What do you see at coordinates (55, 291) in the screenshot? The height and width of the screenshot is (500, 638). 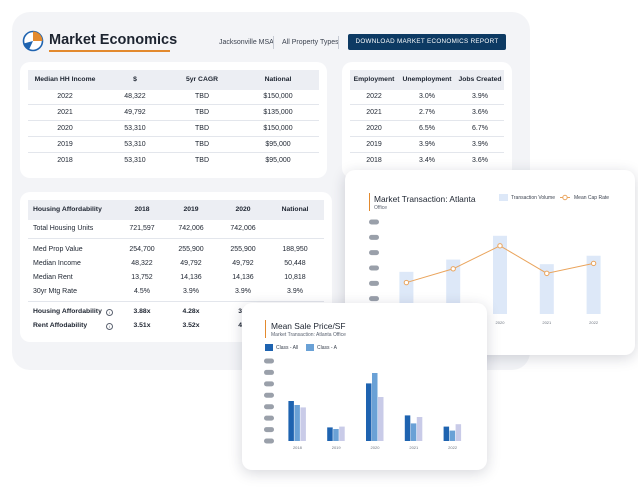 I see `row-label: 30yr Mtg Rate` at bounding box center [55, 291].